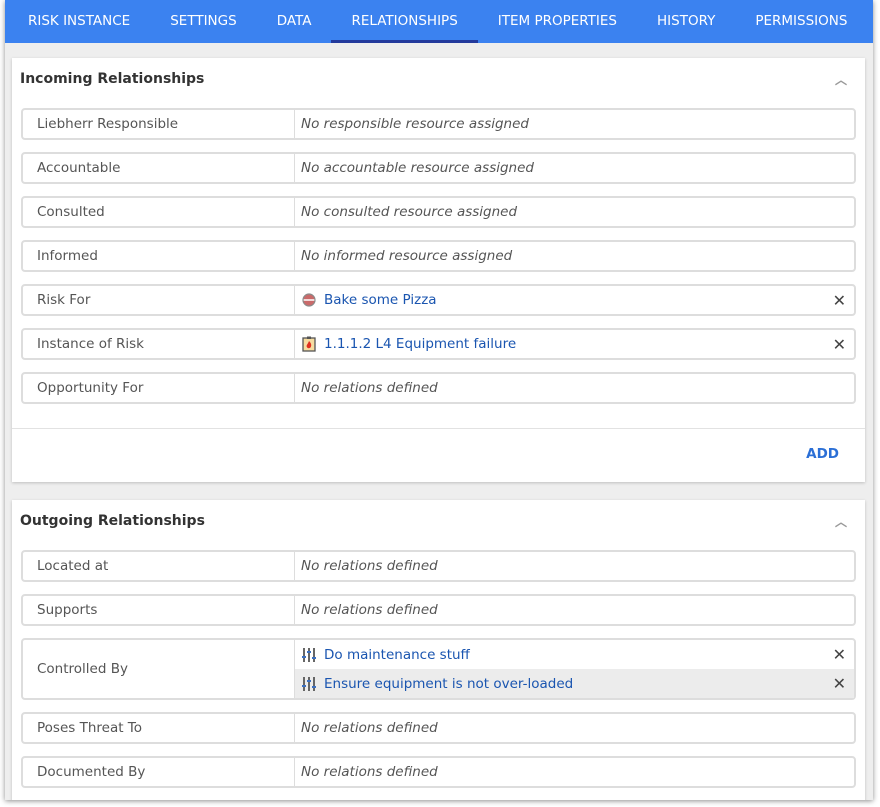  What do you see at coordinates (417, 168) in the screenshot?
I see `empty-placeholder: No accountable resource assigned` at bounding box center [417, 168].